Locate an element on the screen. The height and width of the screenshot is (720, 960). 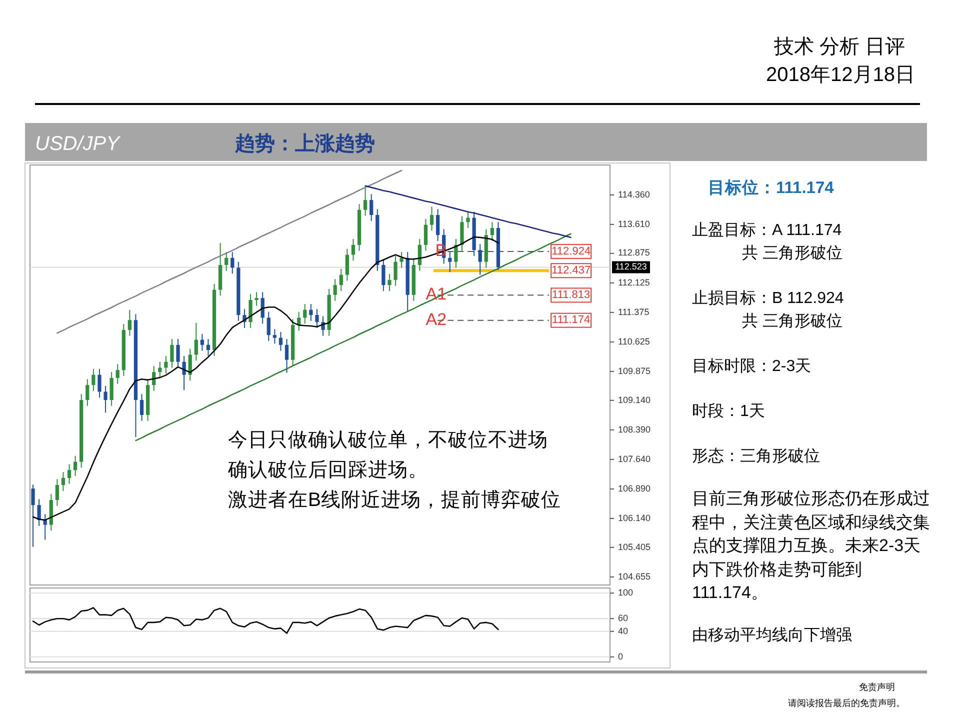
y-tick-label: 109.140 is located at coordinates (634, 399).